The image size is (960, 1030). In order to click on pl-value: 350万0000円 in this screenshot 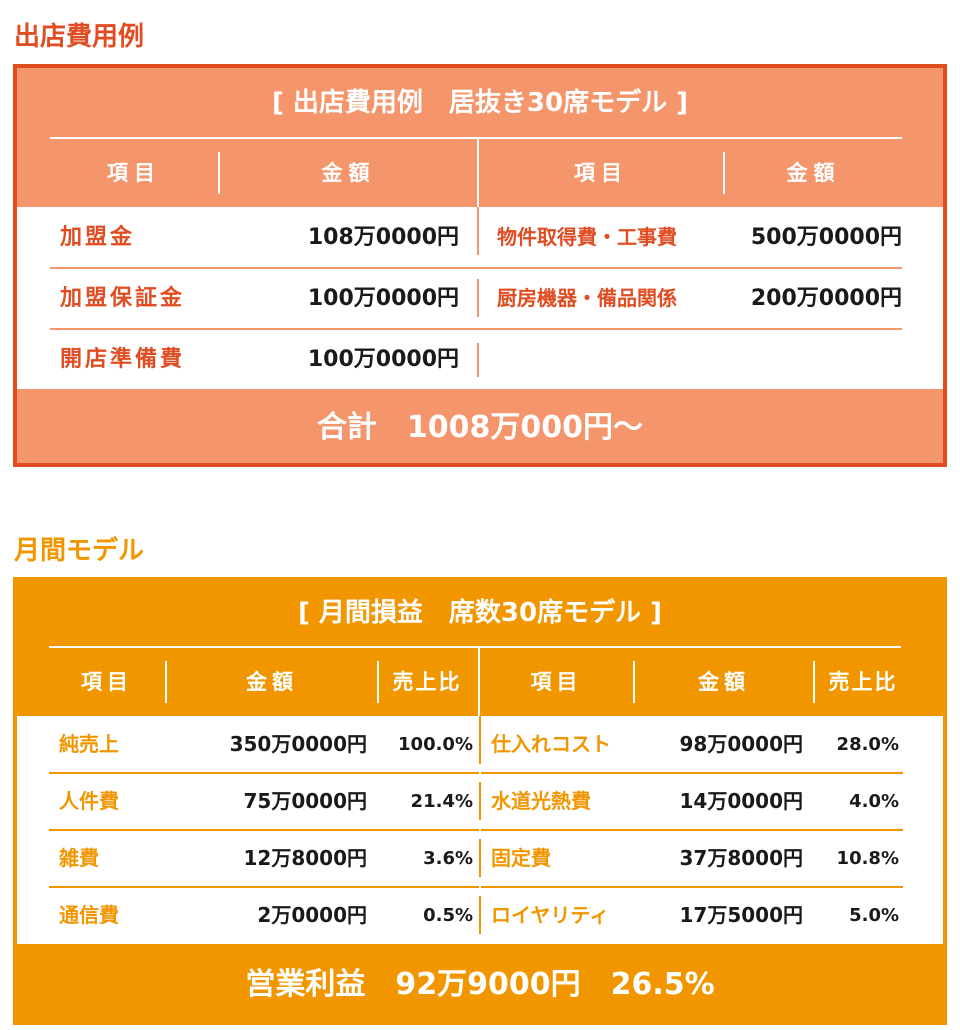, I will do `click(298, 744)`.